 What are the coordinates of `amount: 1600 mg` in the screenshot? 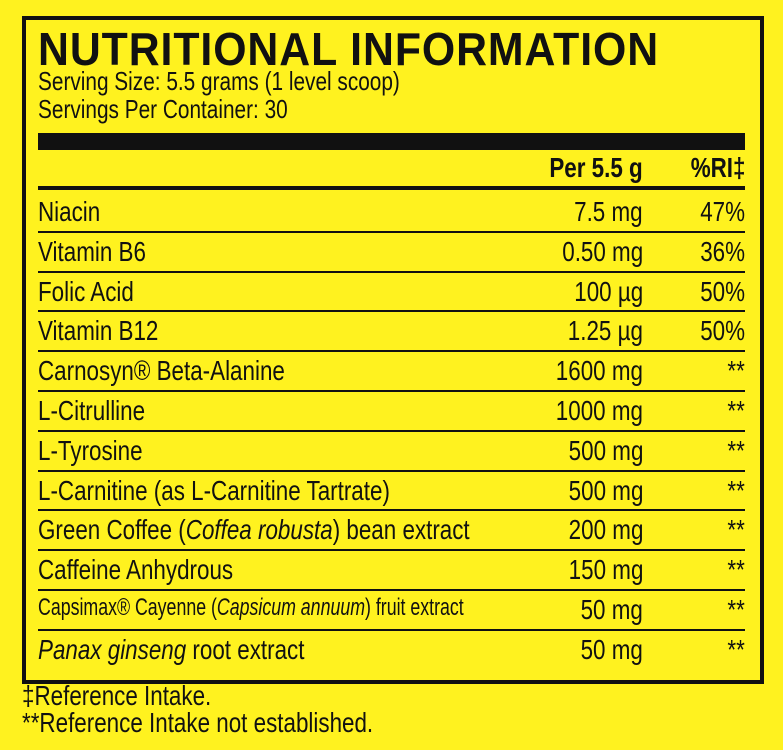 It's located at (599, 371).